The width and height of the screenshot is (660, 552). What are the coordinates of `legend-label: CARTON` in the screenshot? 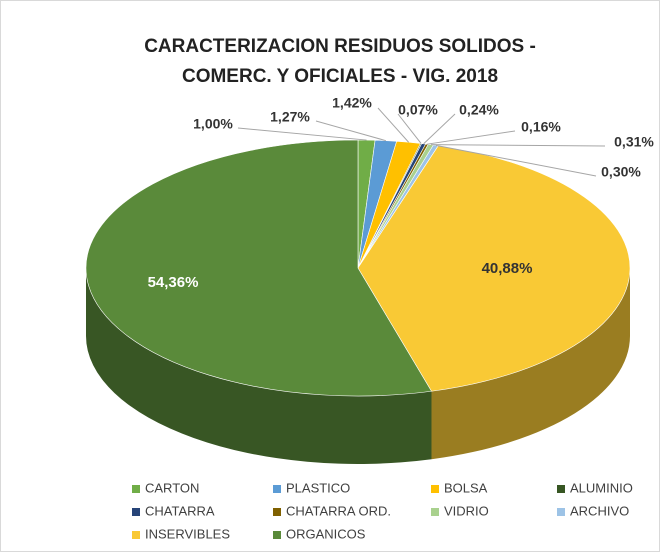 It's located at (172, 487).